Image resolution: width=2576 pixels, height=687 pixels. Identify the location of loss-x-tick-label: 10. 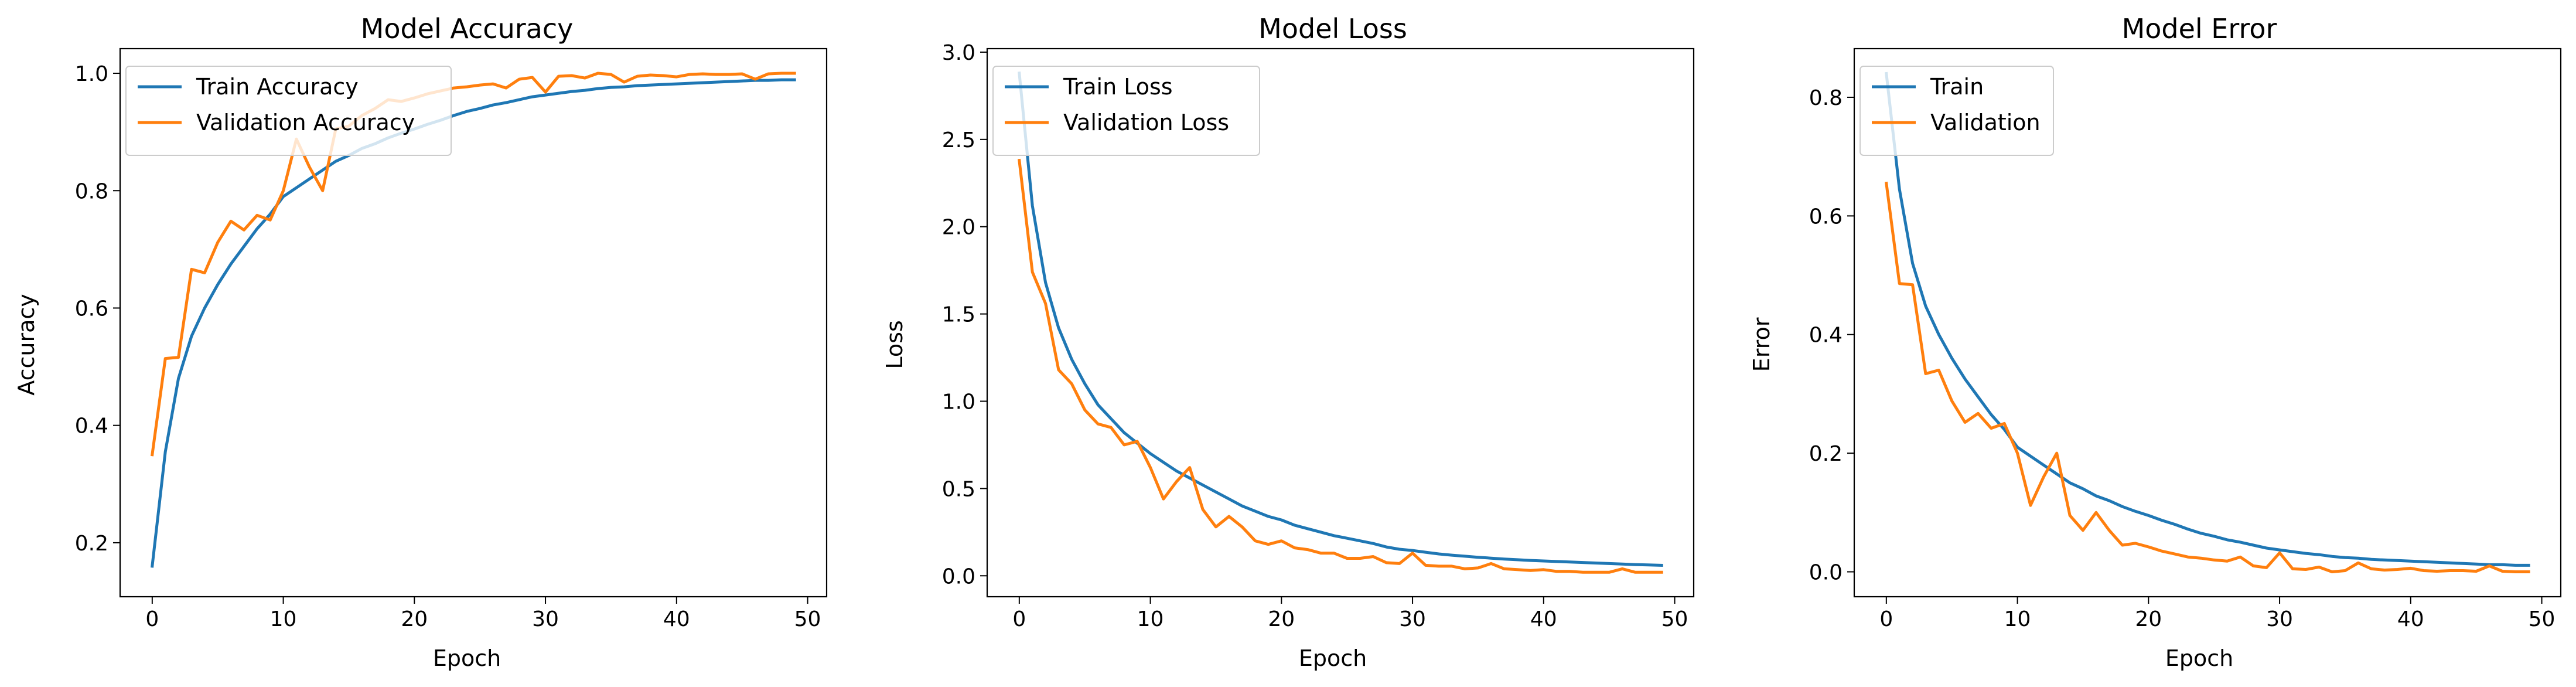
(1150, 619).